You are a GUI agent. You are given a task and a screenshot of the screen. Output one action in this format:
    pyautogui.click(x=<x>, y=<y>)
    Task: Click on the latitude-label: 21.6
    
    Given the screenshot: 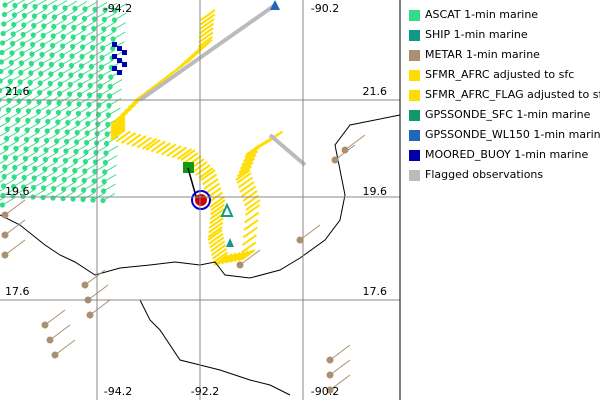 What is the action you would take?
    pyautogui.click(x=375, y=91)
    